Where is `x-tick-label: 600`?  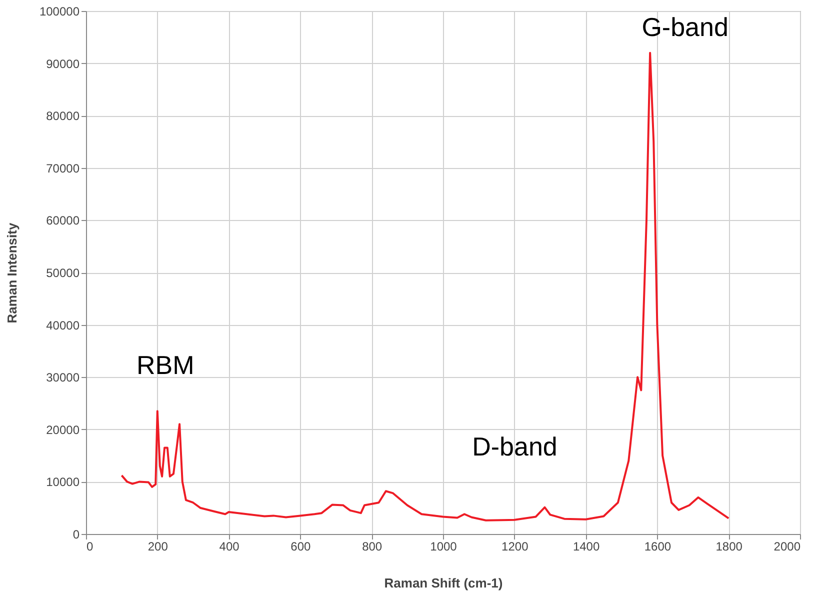 x-tick-label: 600 is located at coordinates (301, 547).